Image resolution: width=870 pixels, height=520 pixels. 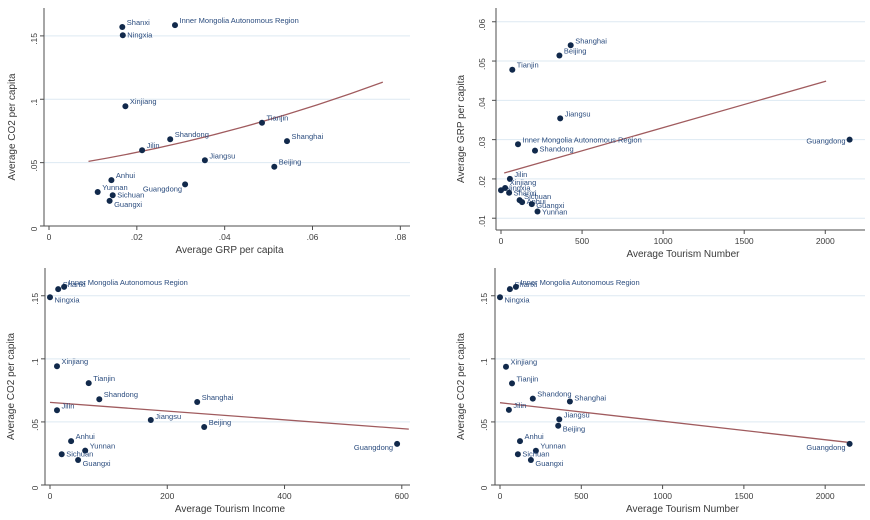 What do you see at coordinates (461, 129) in the screenshot?
I see `y-axis-title: Average GRP per capita` at bounding box center [461, 129].